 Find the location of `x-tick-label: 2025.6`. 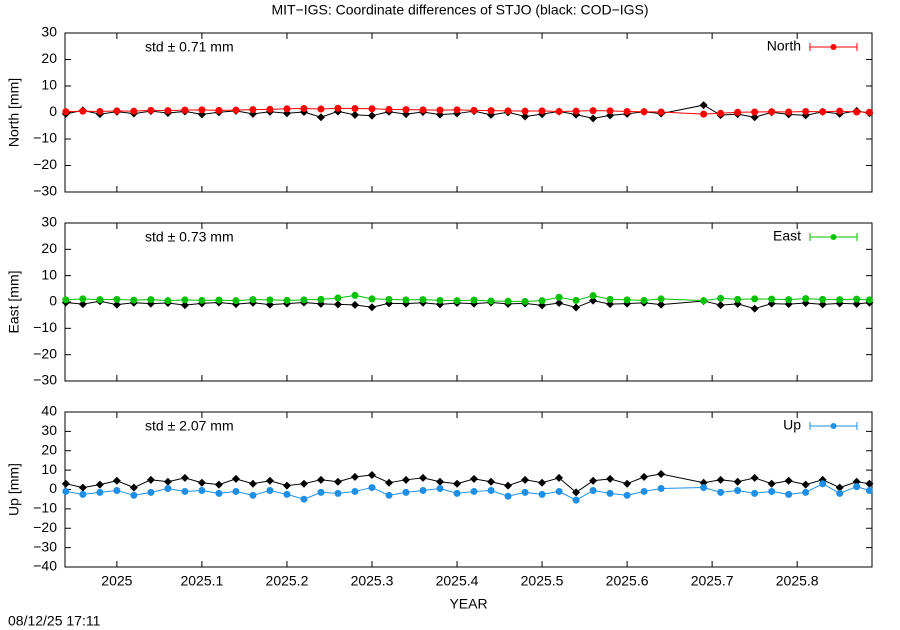

x-tick-label: 2025.6 is located at coordinates (627, 581).